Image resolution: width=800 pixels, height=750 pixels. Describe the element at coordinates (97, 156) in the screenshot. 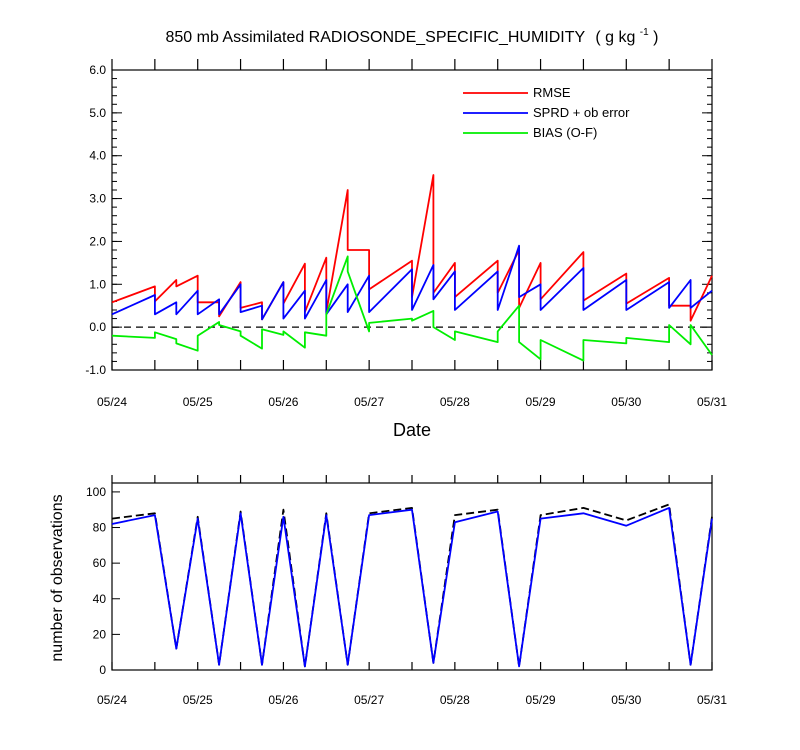

I see `y-tick-label: 4.0` at that location.